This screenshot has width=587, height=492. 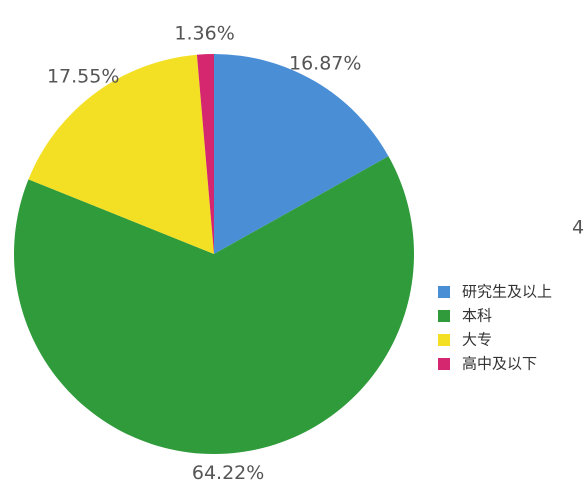 What do you see at coordinates (477, 316) in the screenshot?
I see `legend-label: 本科` at bounding box center [477, 316].